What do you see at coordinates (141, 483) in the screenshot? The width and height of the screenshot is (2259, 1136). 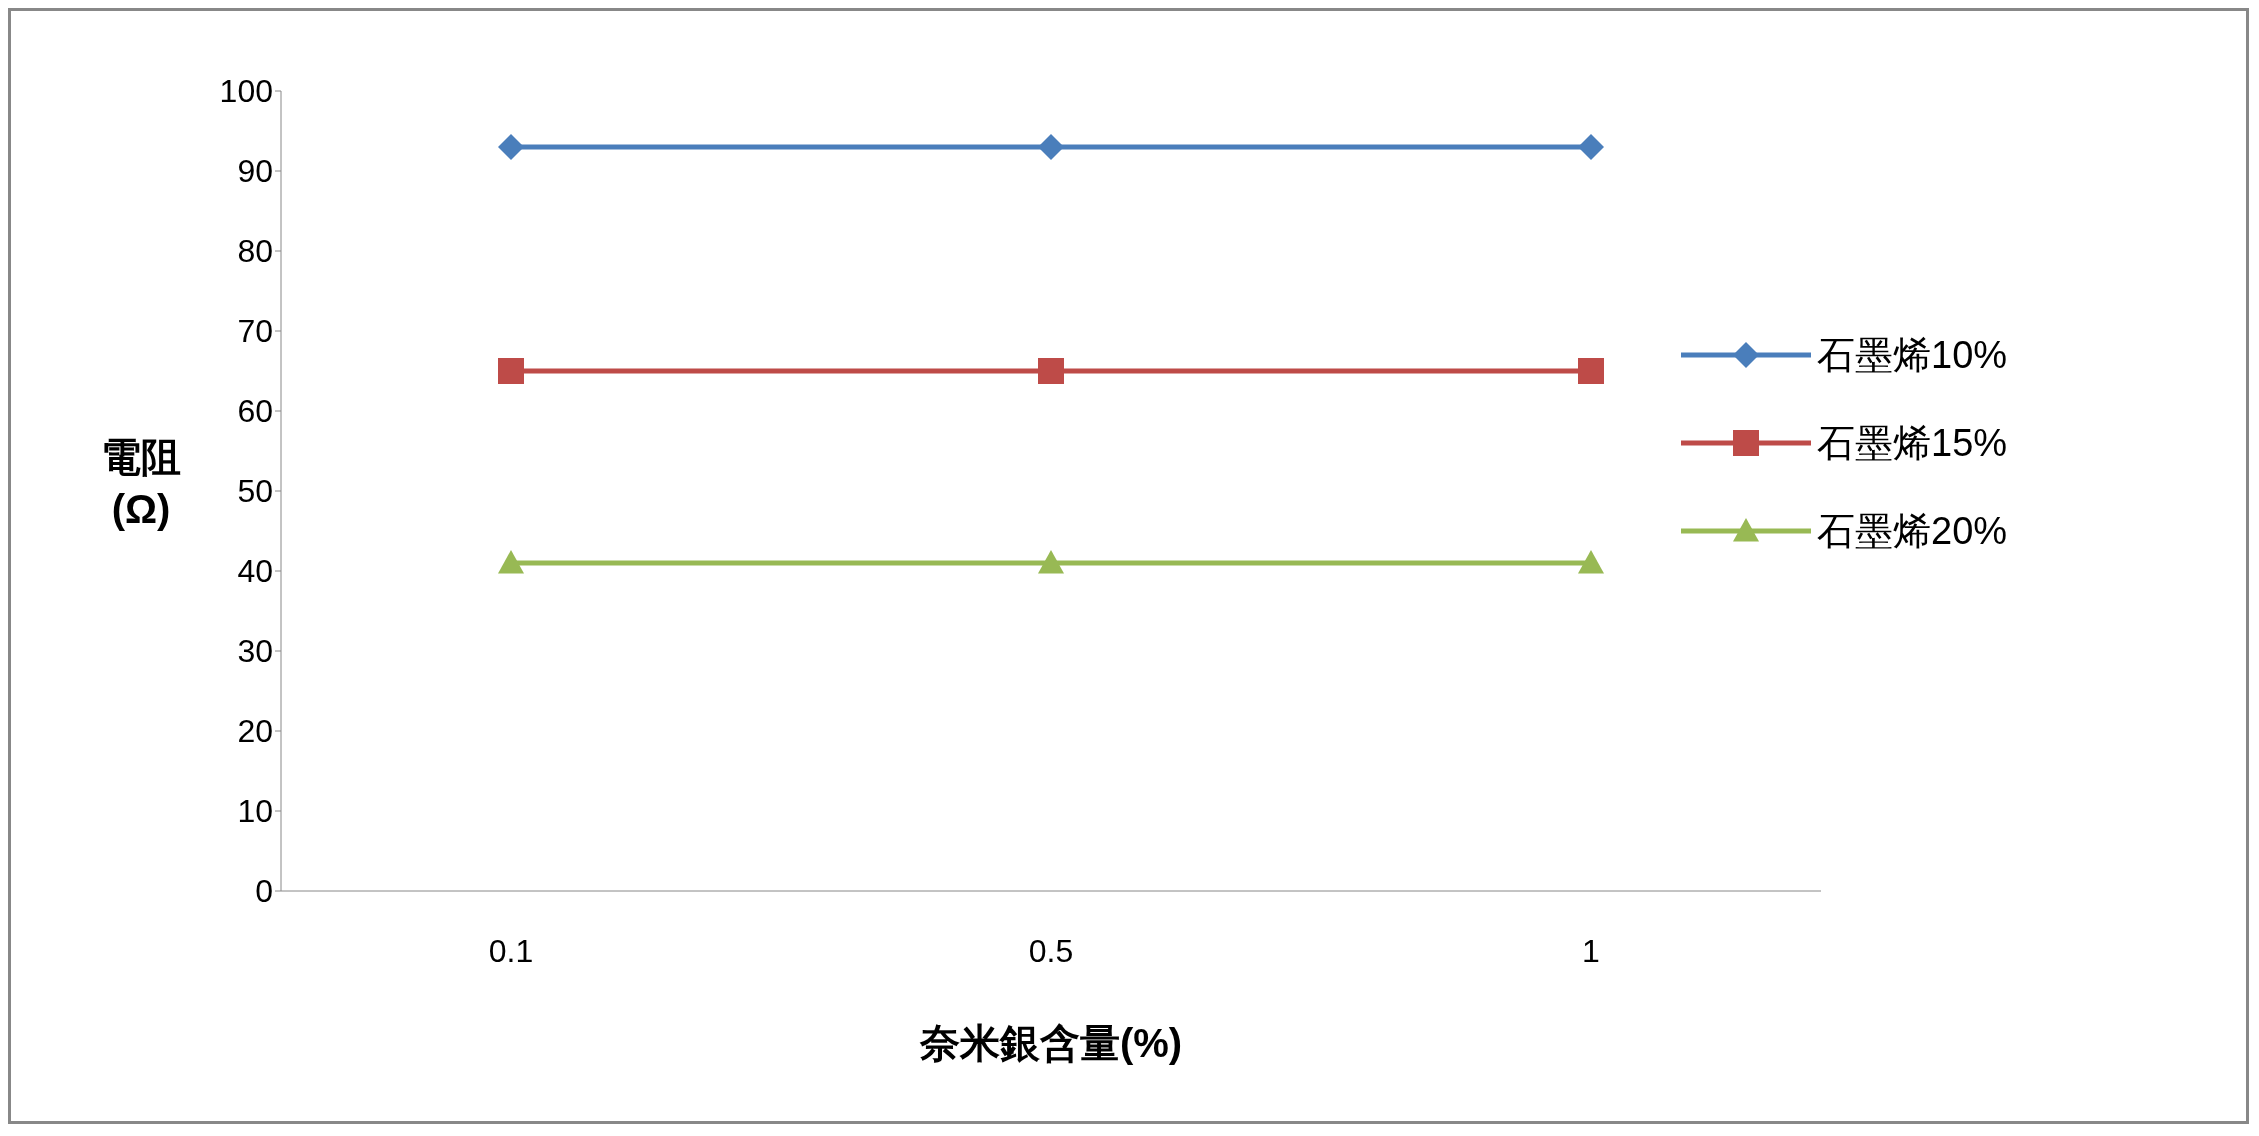 I see `y-axis-title: 電阻(Ω)` at bounding box center [141, 483].